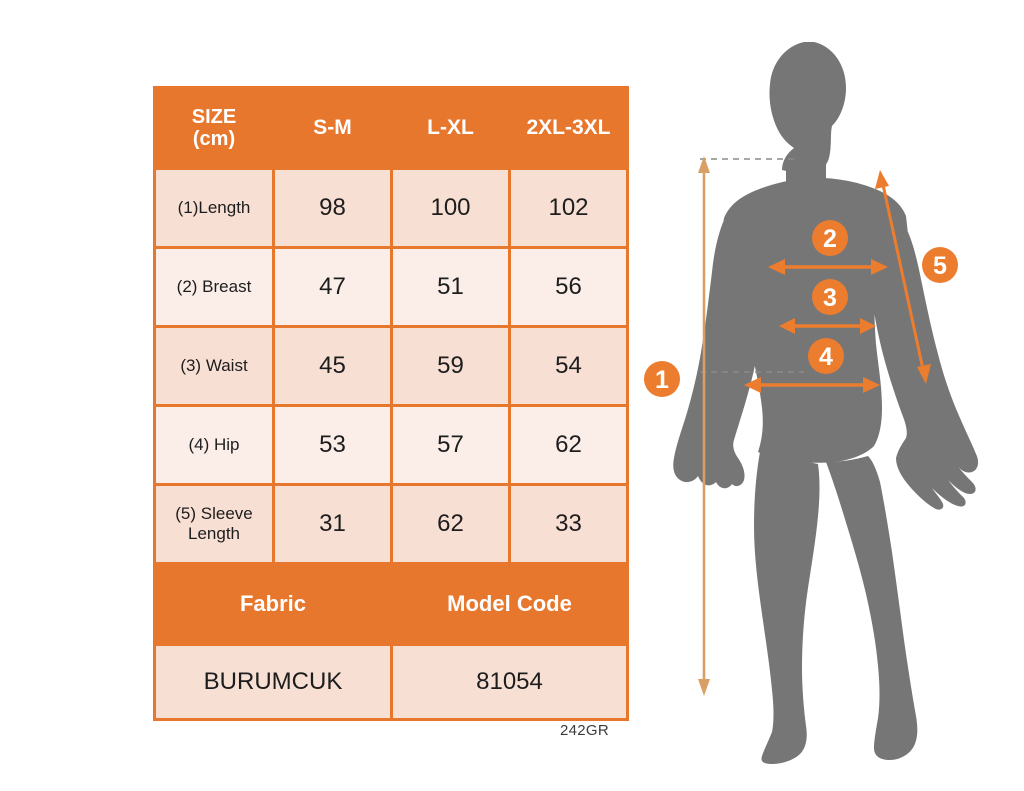 This screenshot has width=1024, height=791. I want to click on cell-hip-2xl3xl: 62, so click(568, 445).